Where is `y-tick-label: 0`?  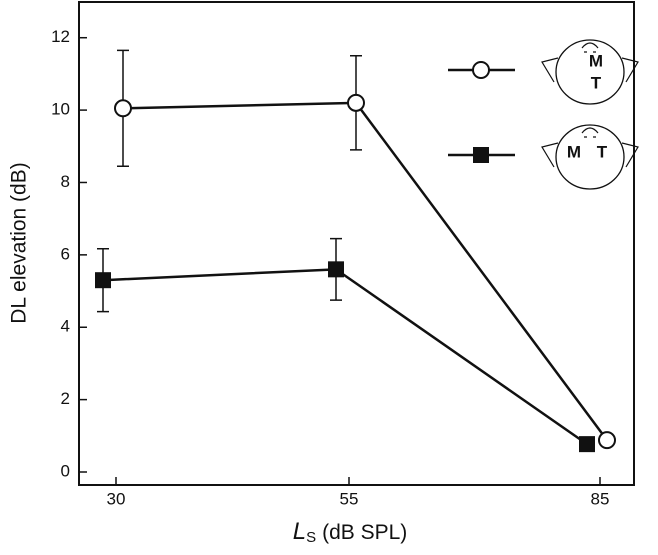 y-tick-label: 0 is located at coordinates (65, 470).